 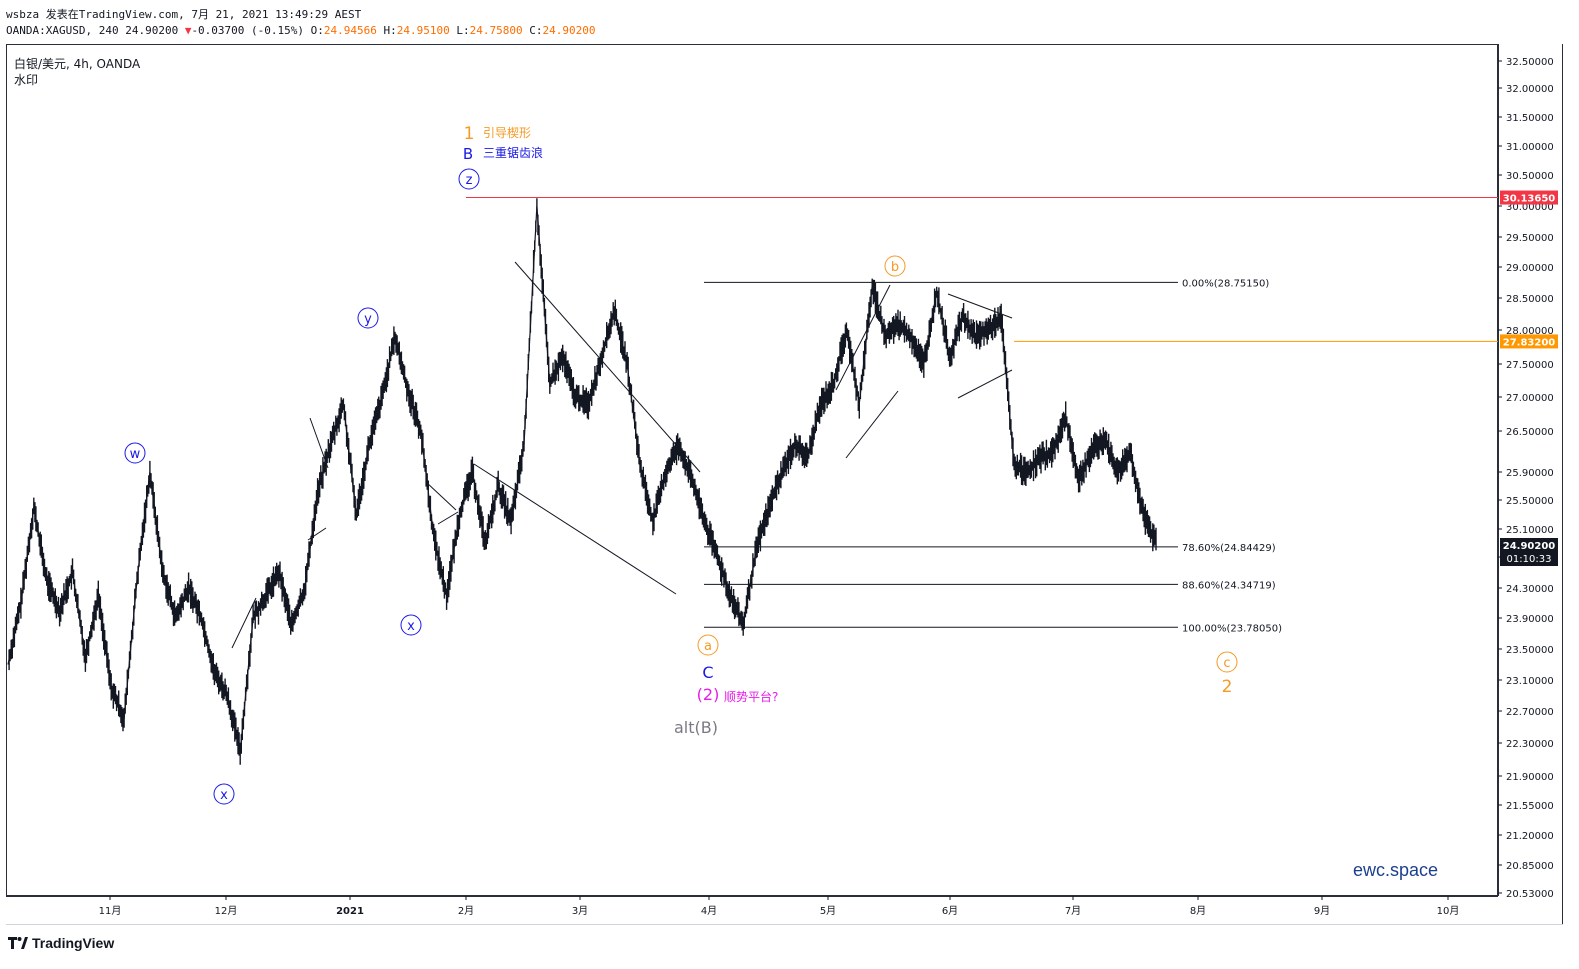 What do you see at coordinates (350, 911) in the screenshot?
I see `time-tick-label: 2021` at bounding box center [350, 911].